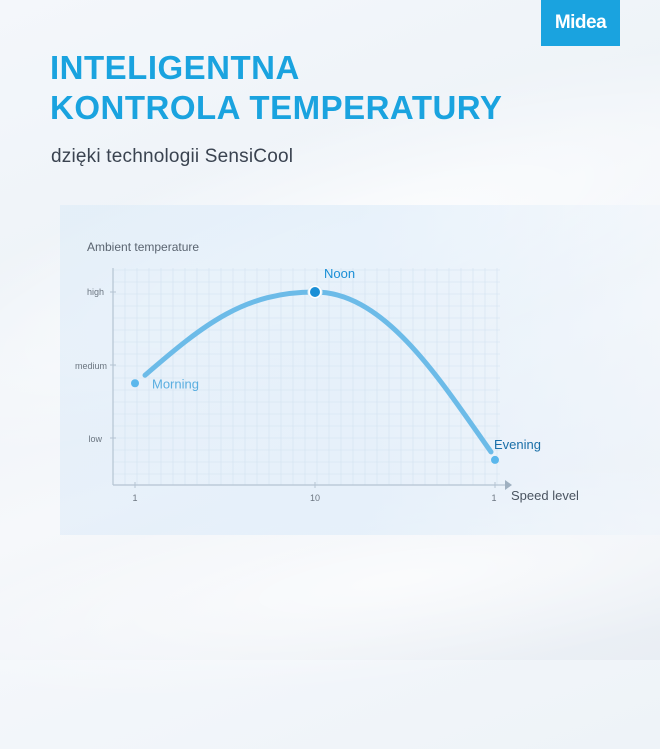 The height and width of the screenshot is (749, 660). What do you see at coordinates (580, 23) in the screenshot?
I see `midea-logo: Midea` at bounding box center [580, 23].